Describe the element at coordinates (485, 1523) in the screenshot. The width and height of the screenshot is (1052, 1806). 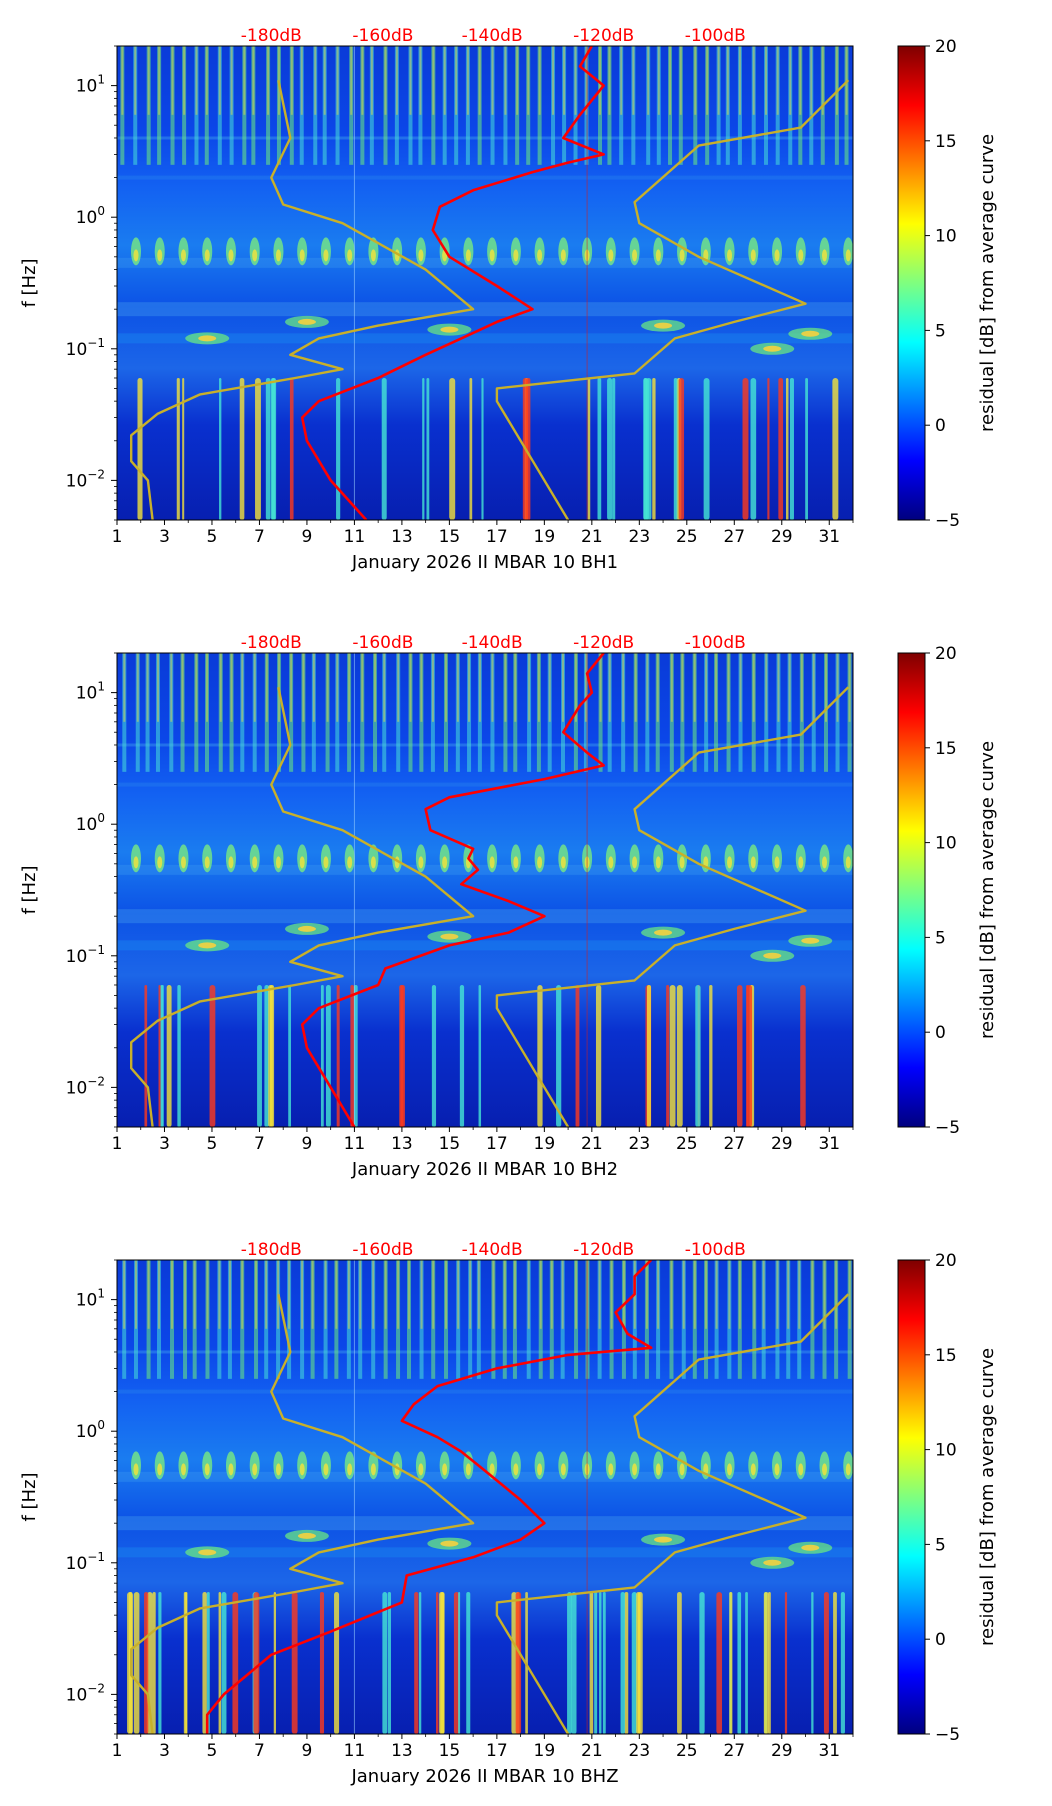
I see `noise-band` at that location.